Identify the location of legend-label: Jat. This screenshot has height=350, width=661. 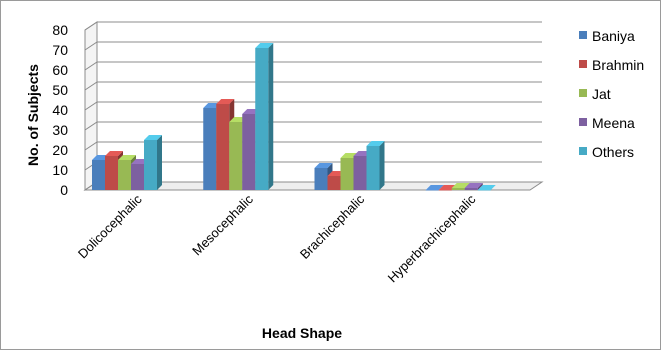
(601, 94).